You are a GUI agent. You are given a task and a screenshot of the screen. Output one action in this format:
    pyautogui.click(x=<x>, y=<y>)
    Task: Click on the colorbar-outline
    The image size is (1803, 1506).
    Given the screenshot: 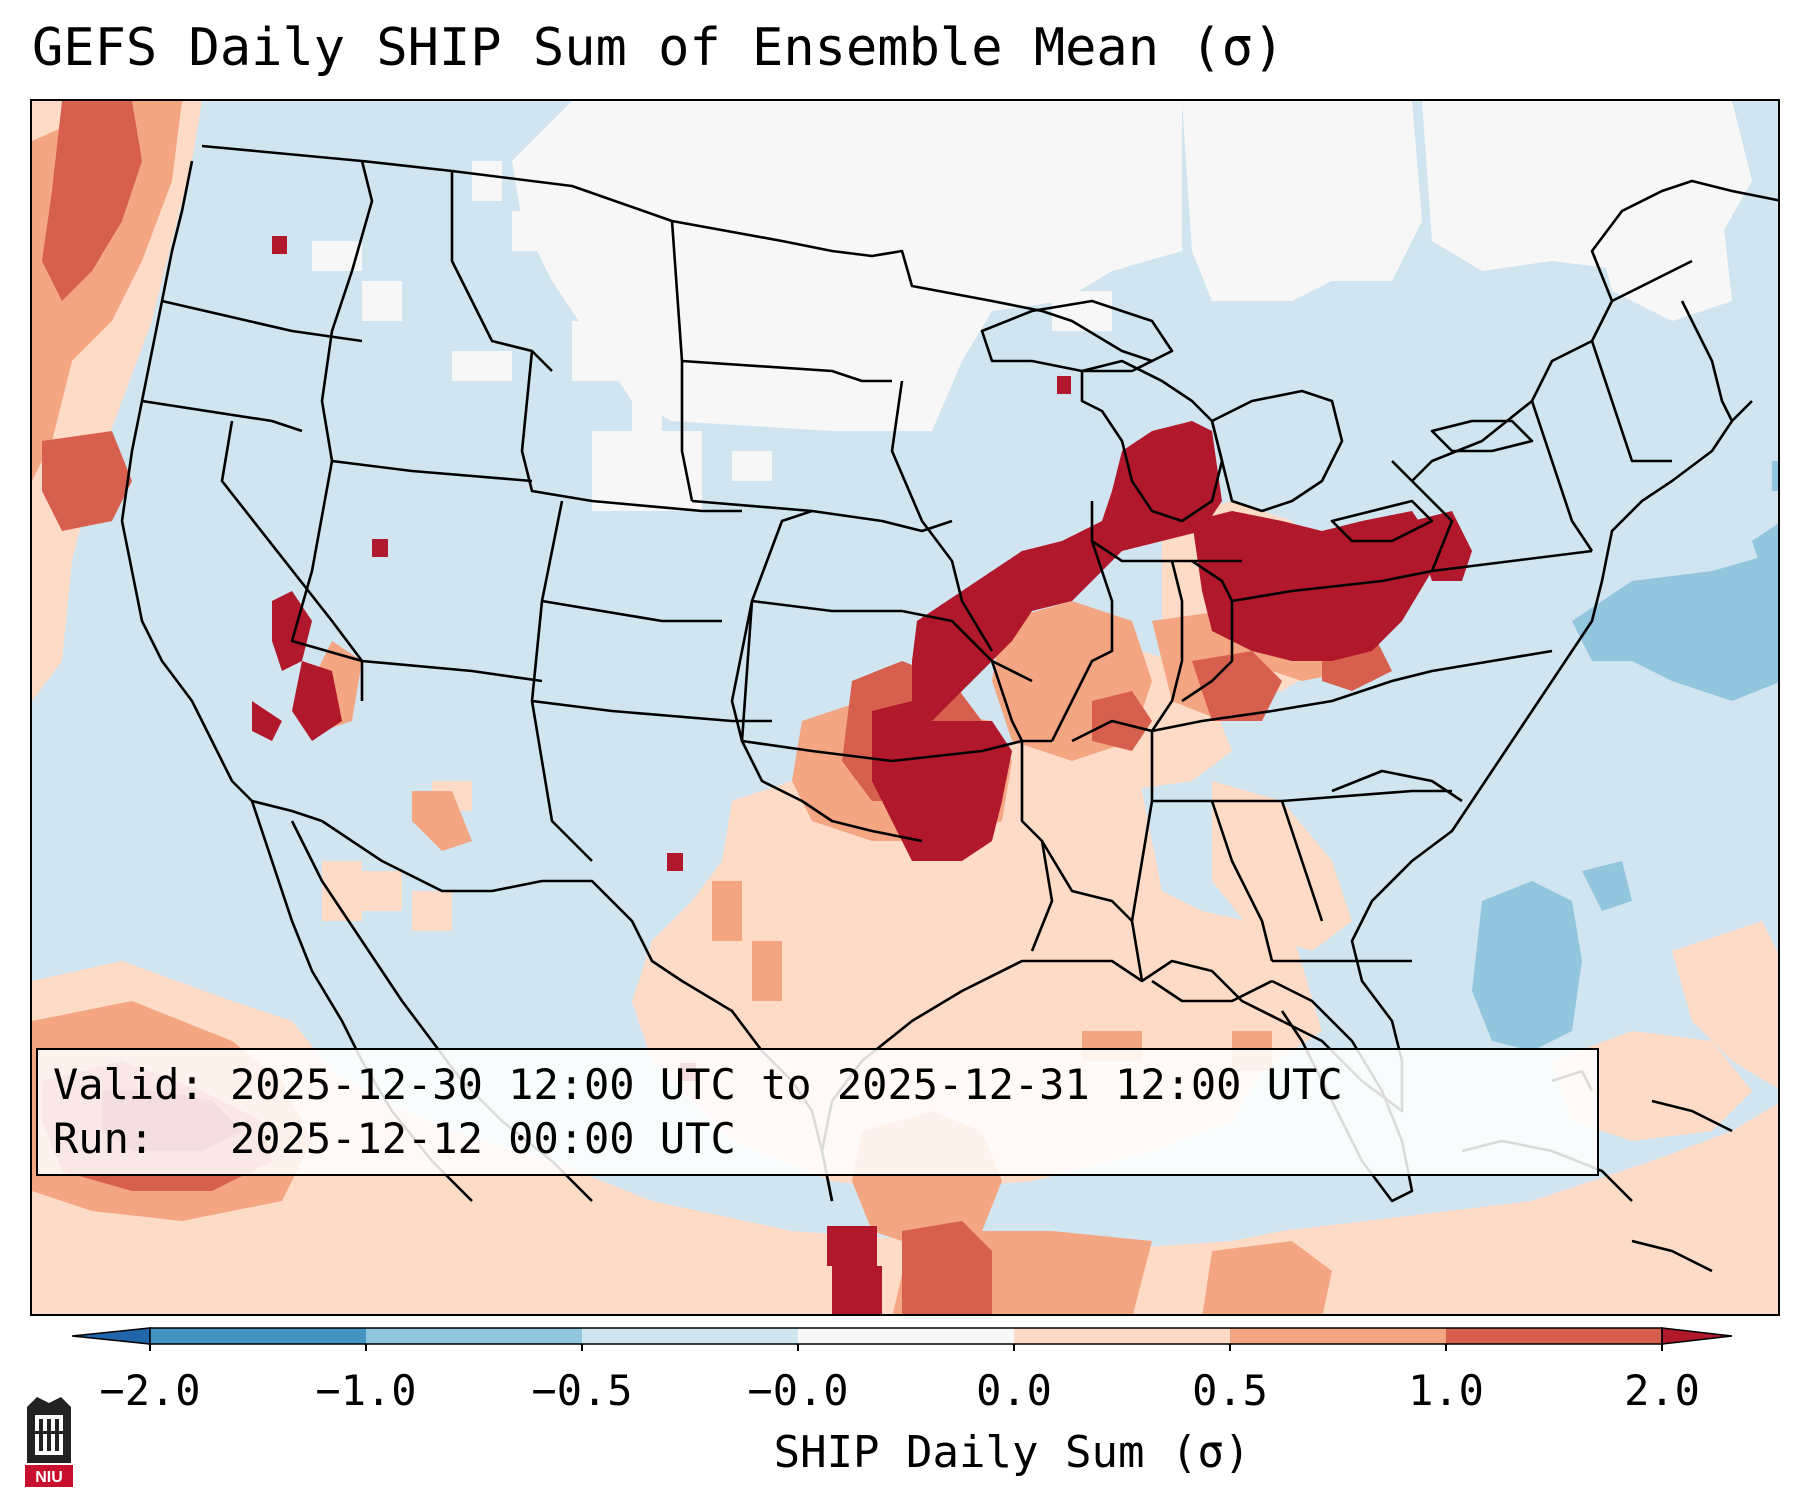 What is the action you would take?
    pyautogui.click(x=906, y=1336)
    